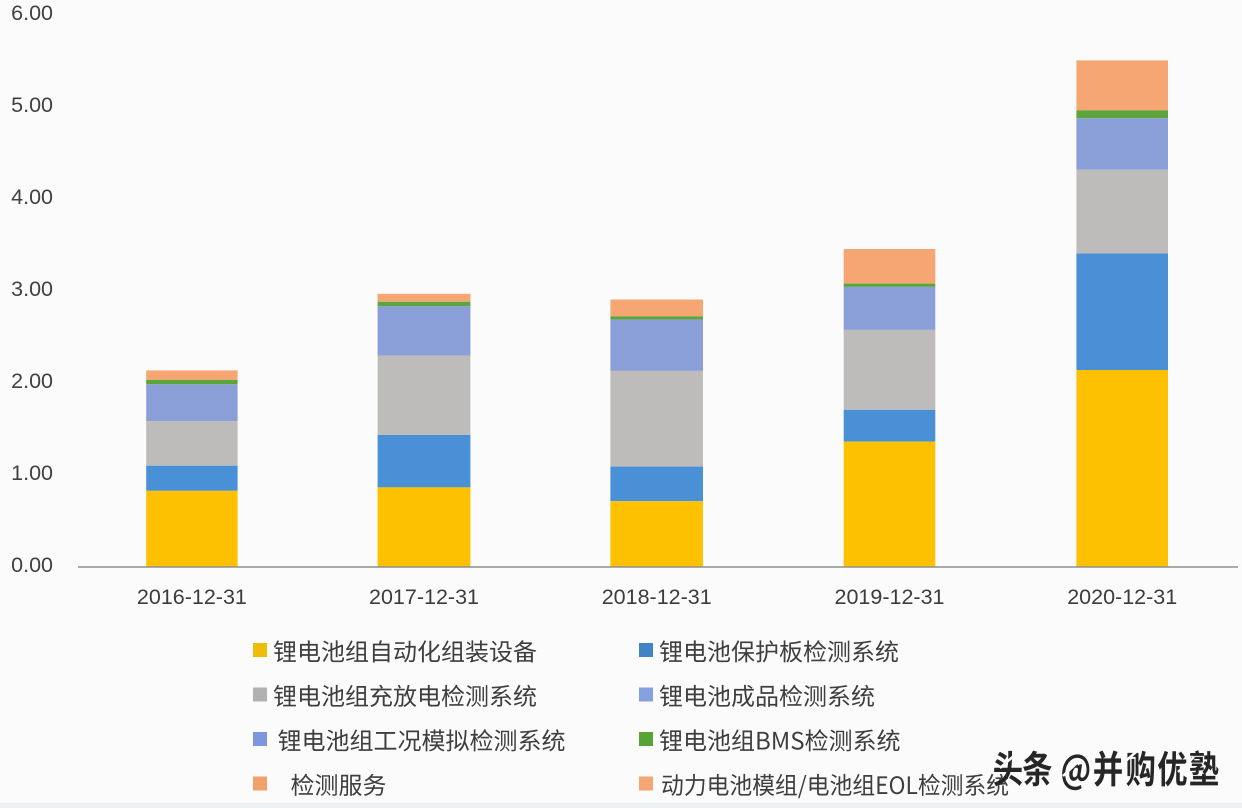 The height and width of the screenshot is (808, 1242). What do you see at coordinates (424, 597) in the screenshot?
I see `svg-text: 2017-12-31` at bounding box center [424, 597].